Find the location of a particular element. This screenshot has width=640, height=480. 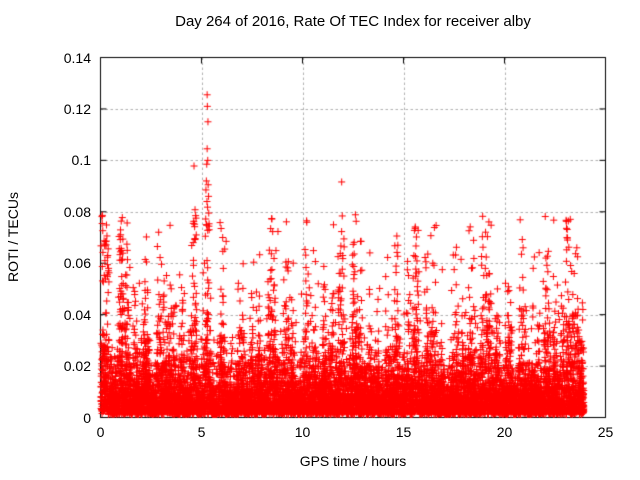

y-tick-label: 0.02 is located at coordinates (77, 366).